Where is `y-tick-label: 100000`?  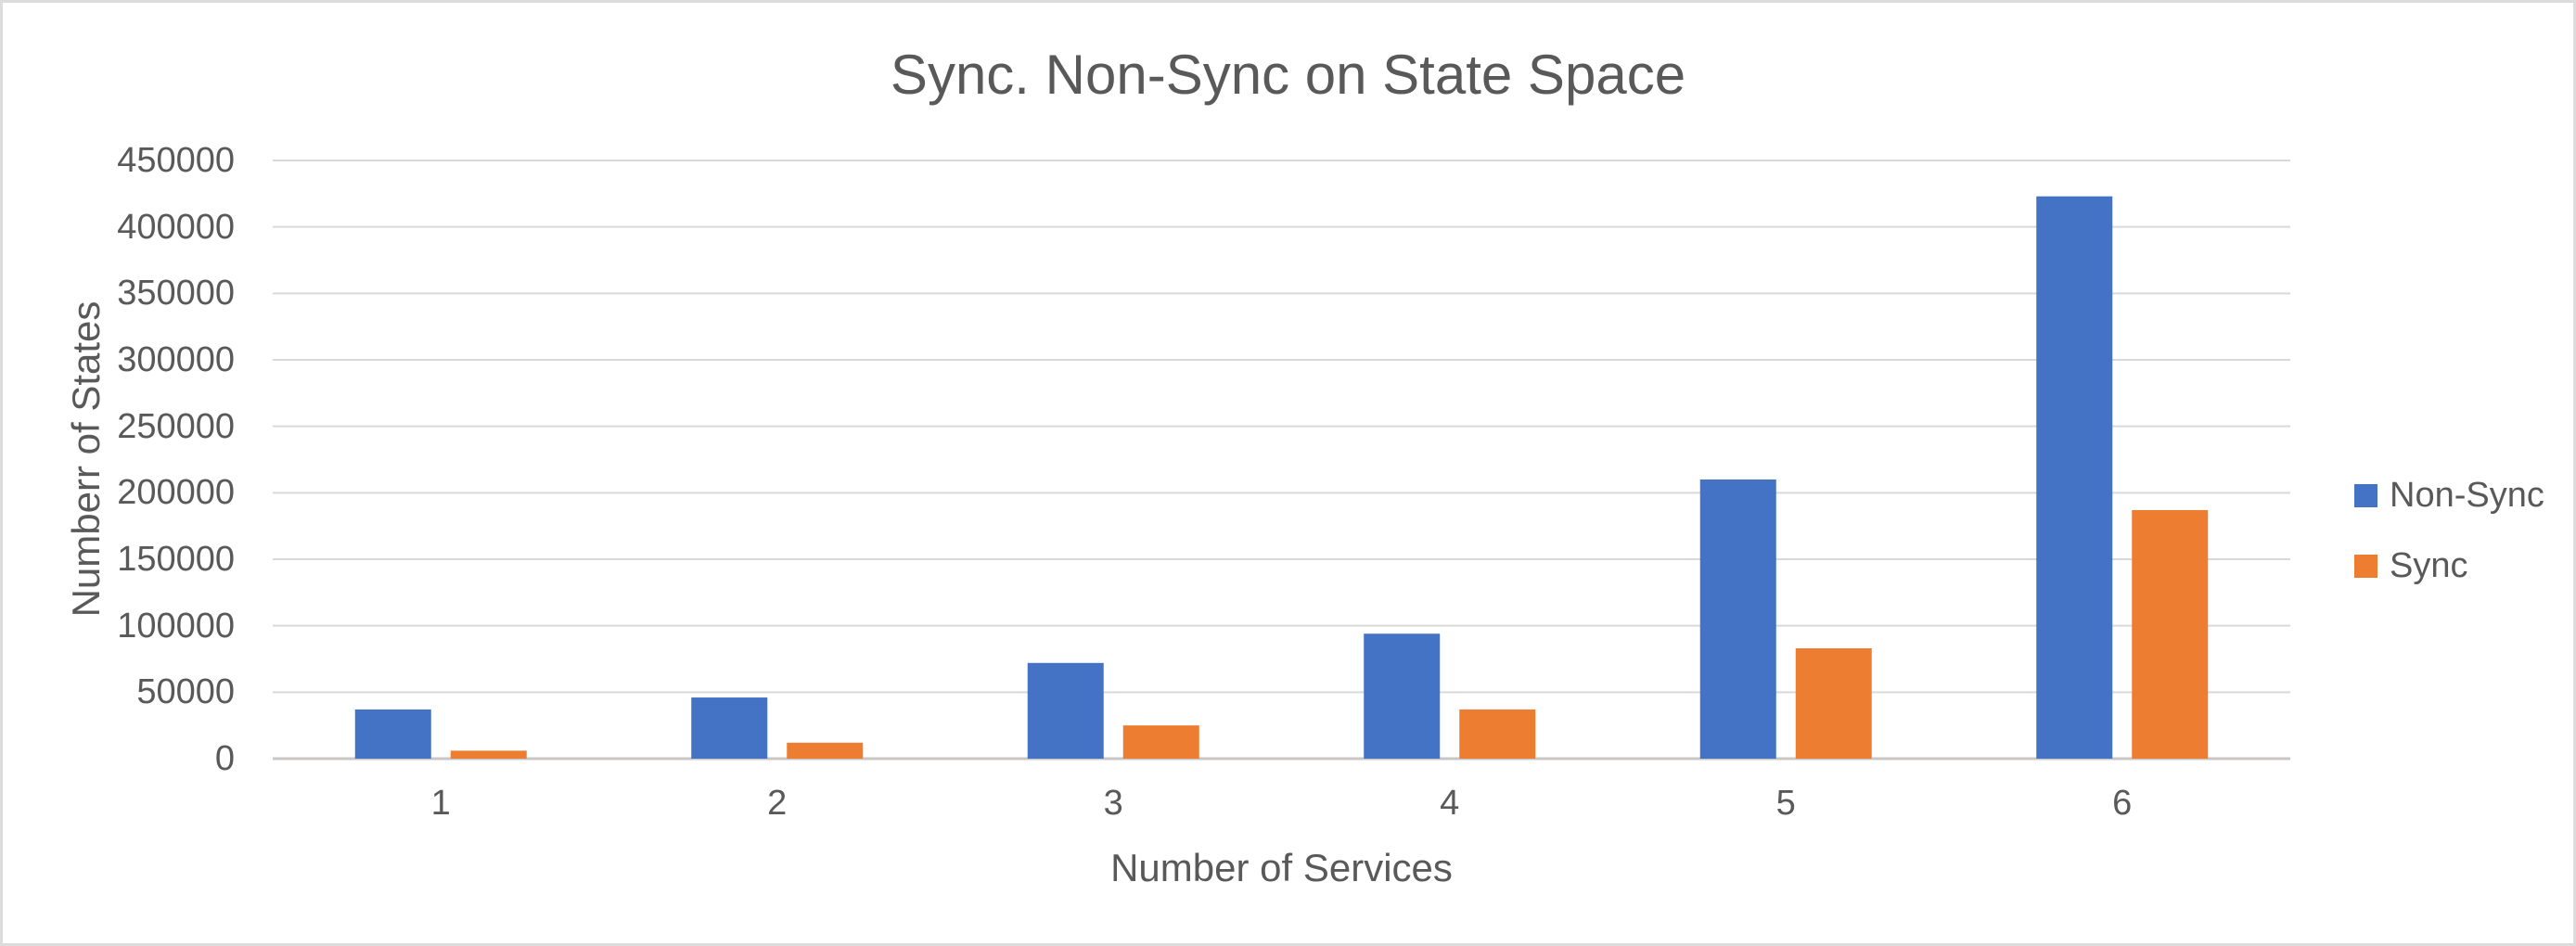 y-tick-label: 100000 is located at coordinates (176, 626).